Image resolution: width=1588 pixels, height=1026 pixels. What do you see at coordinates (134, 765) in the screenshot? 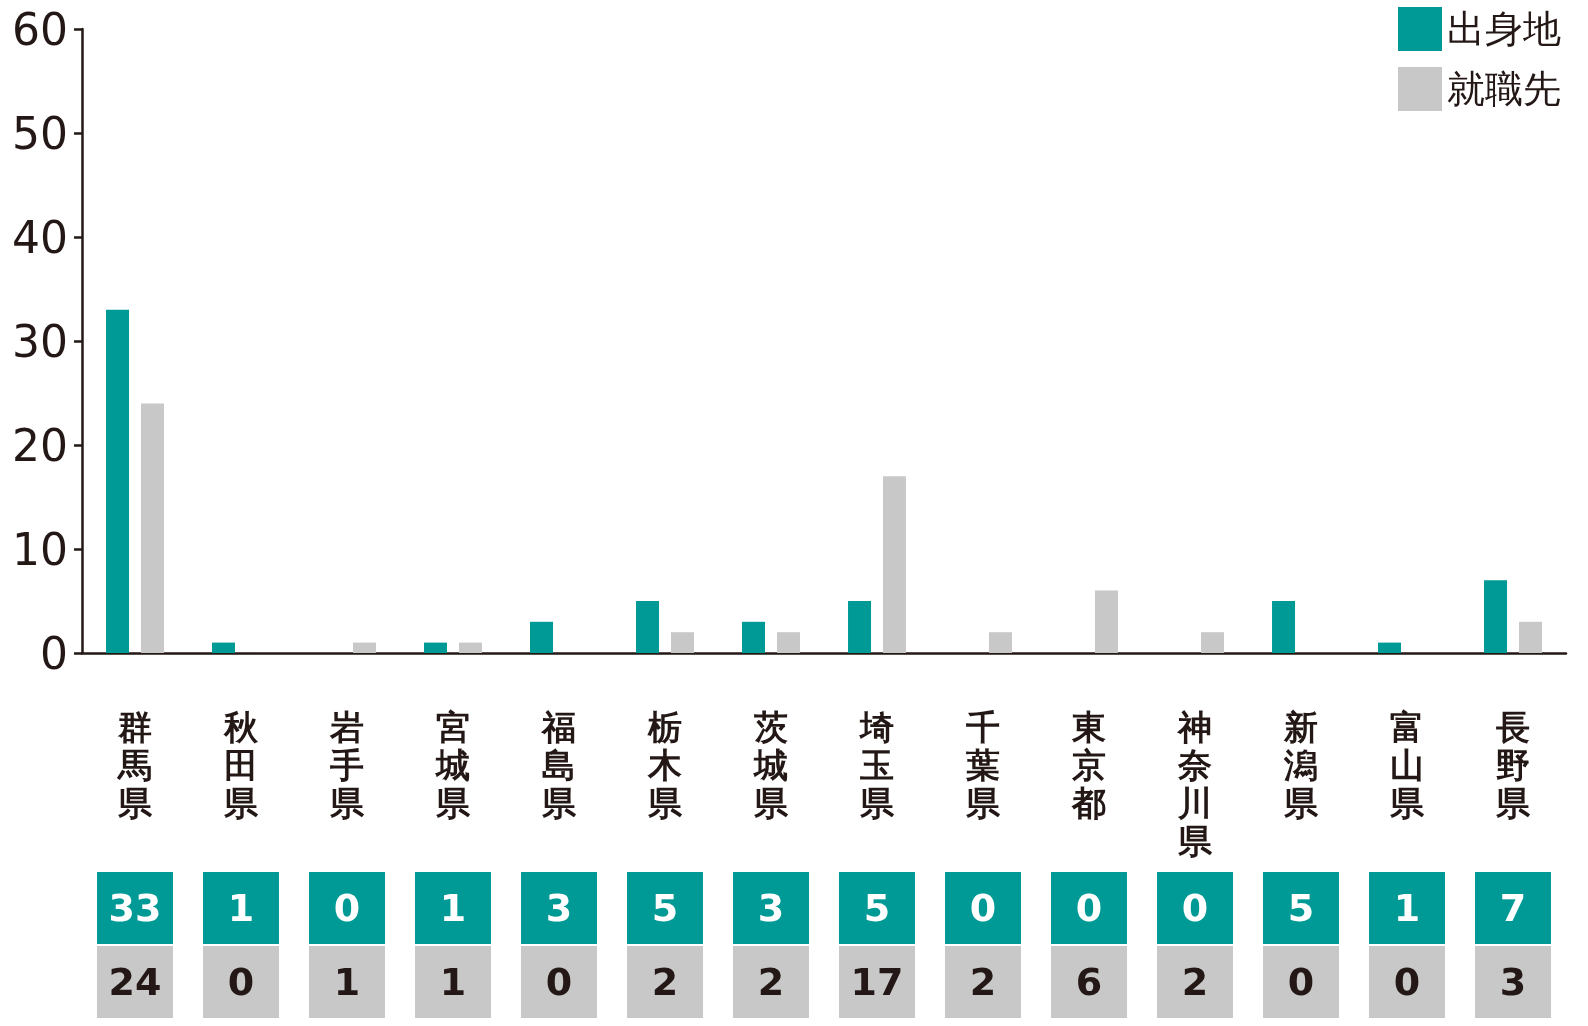
I see `x-tick-label: 群馬県` at bounding box center [134, 765].